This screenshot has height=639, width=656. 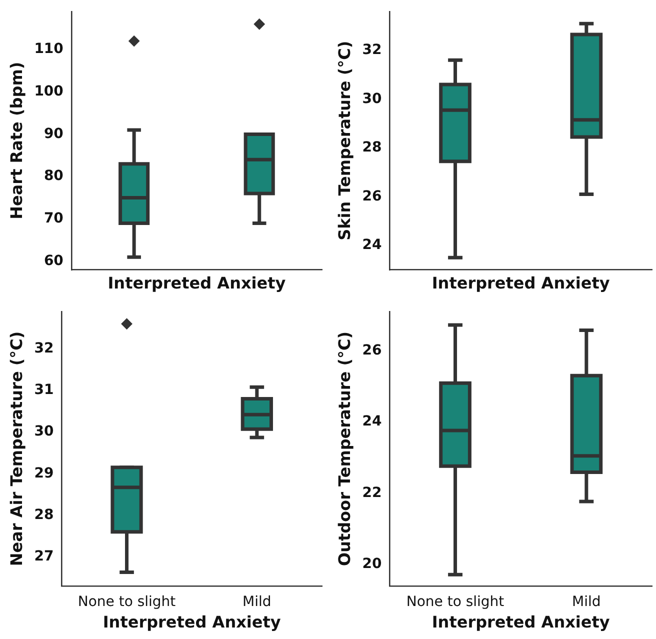 What do you see at coordinates (54, 218) in the screenshot?
I see `y-tick-label: 70` at bounding box center [54, 218].